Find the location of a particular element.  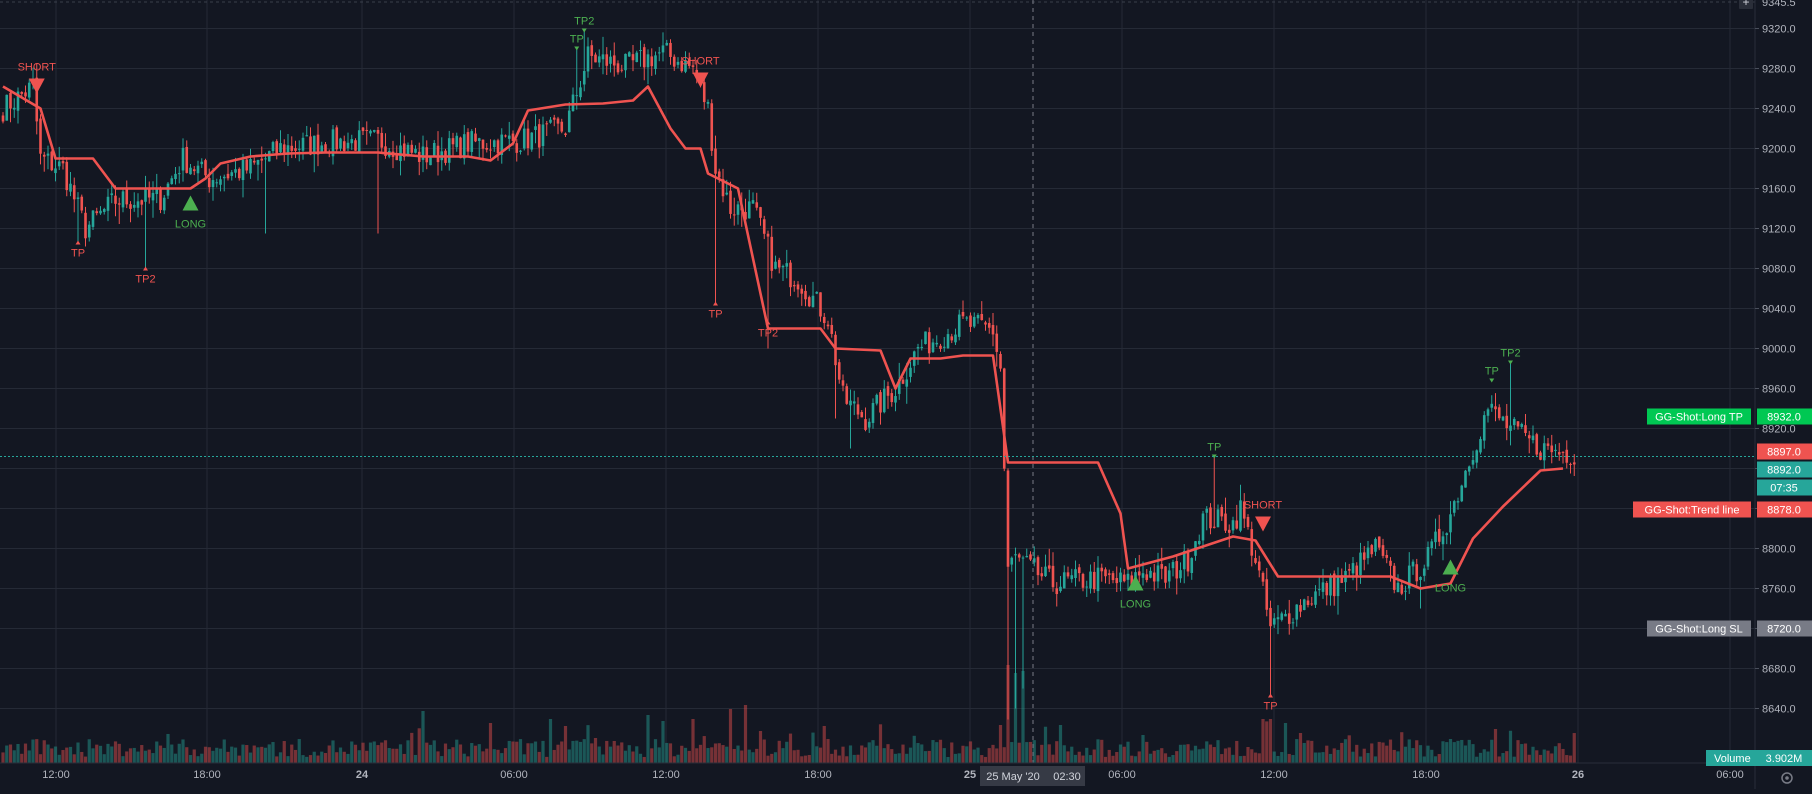

short-signal-arrow is located at coordinates (1263, 524).